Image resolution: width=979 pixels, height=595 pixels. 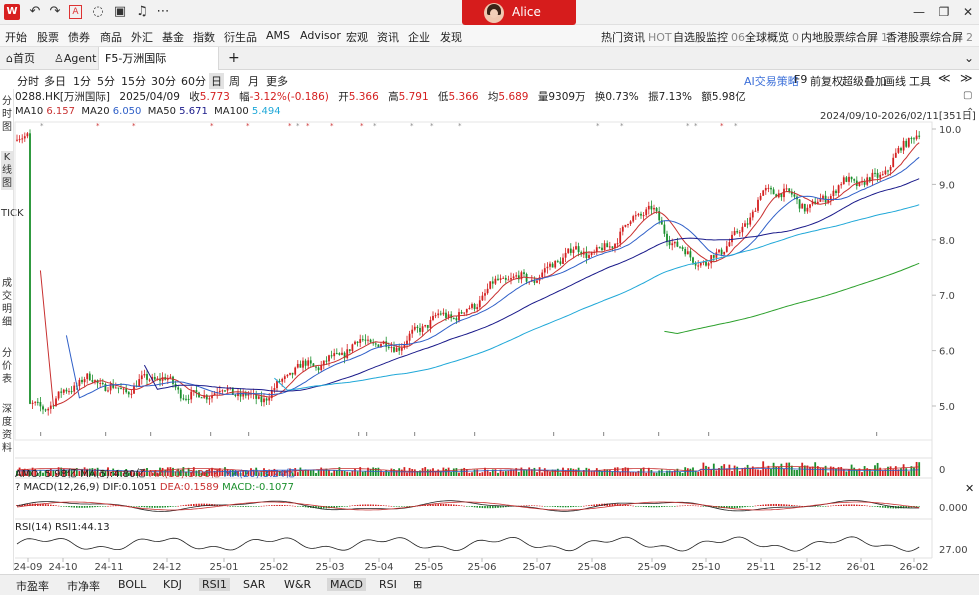 What do you see at coordinates (82, 81) in the screenshot?
I see `period-1m: 1分` at bounding box center [82, 81].